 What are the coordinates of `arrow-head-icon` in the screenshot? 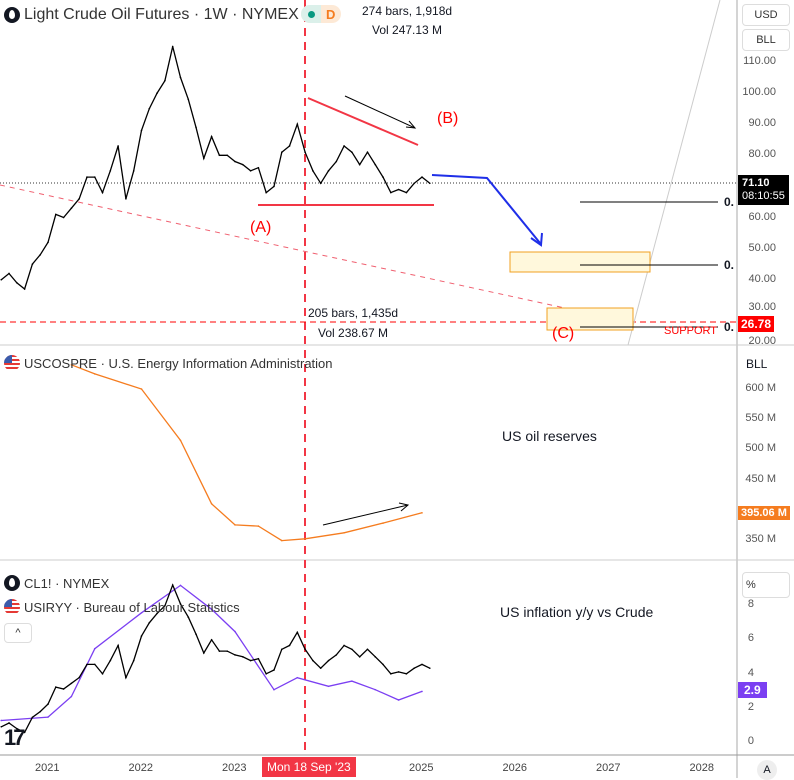 It's located at (411, 124).